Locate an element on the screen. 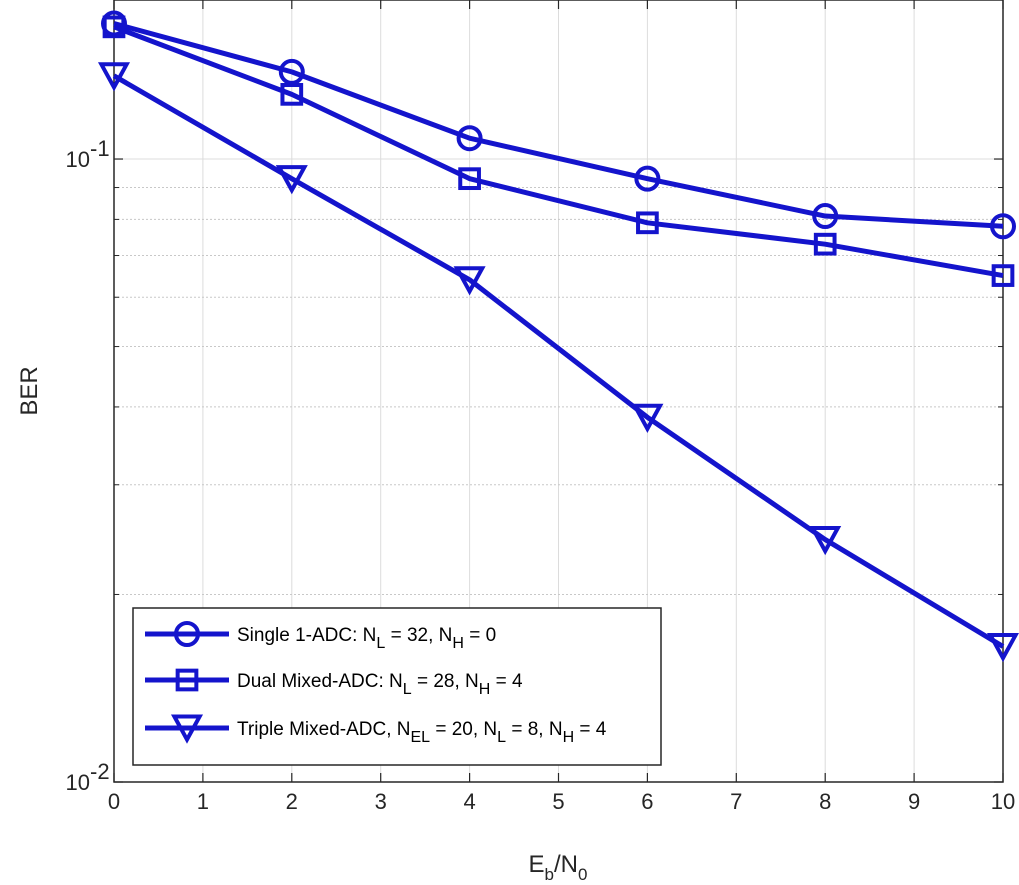 The image size is (1019, 885). legend-label-text: Dual Mixed-ADC: N is located at coordinates (320, 681).